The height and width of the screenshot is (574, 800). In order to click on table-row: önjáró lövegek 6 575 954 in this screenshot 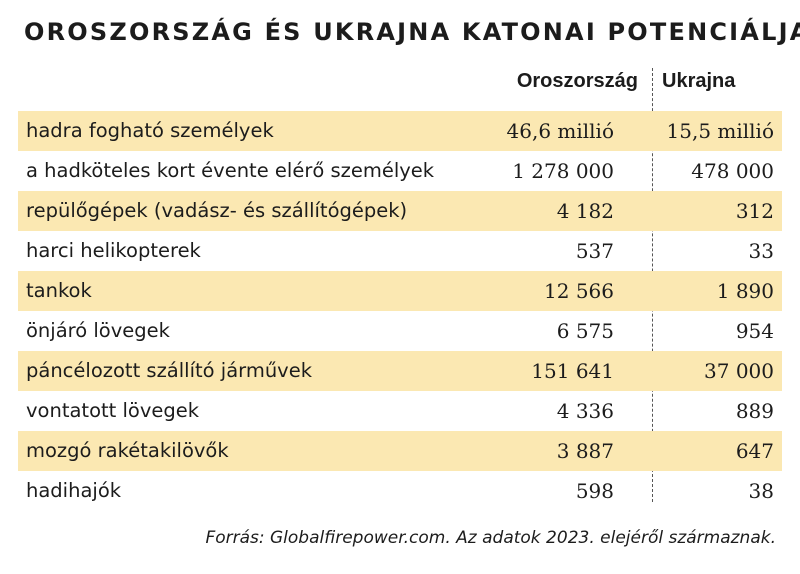, I will do `click(400, 331)`.